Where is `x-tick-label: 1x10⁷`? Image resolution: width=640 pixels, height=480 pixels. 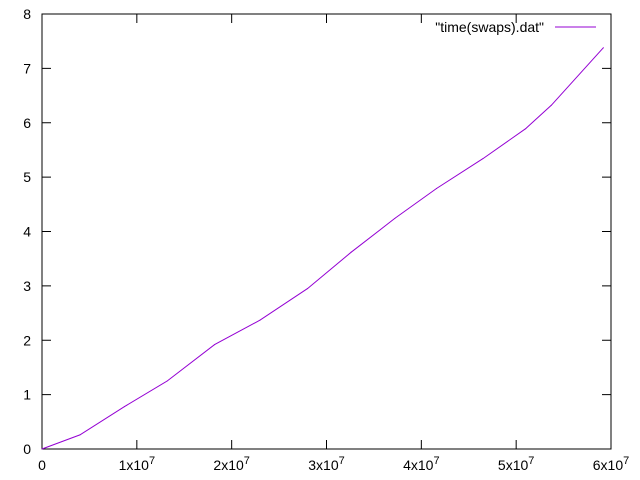
x-tick-label: 1x10⁷ is located at coordinates (137, 464).